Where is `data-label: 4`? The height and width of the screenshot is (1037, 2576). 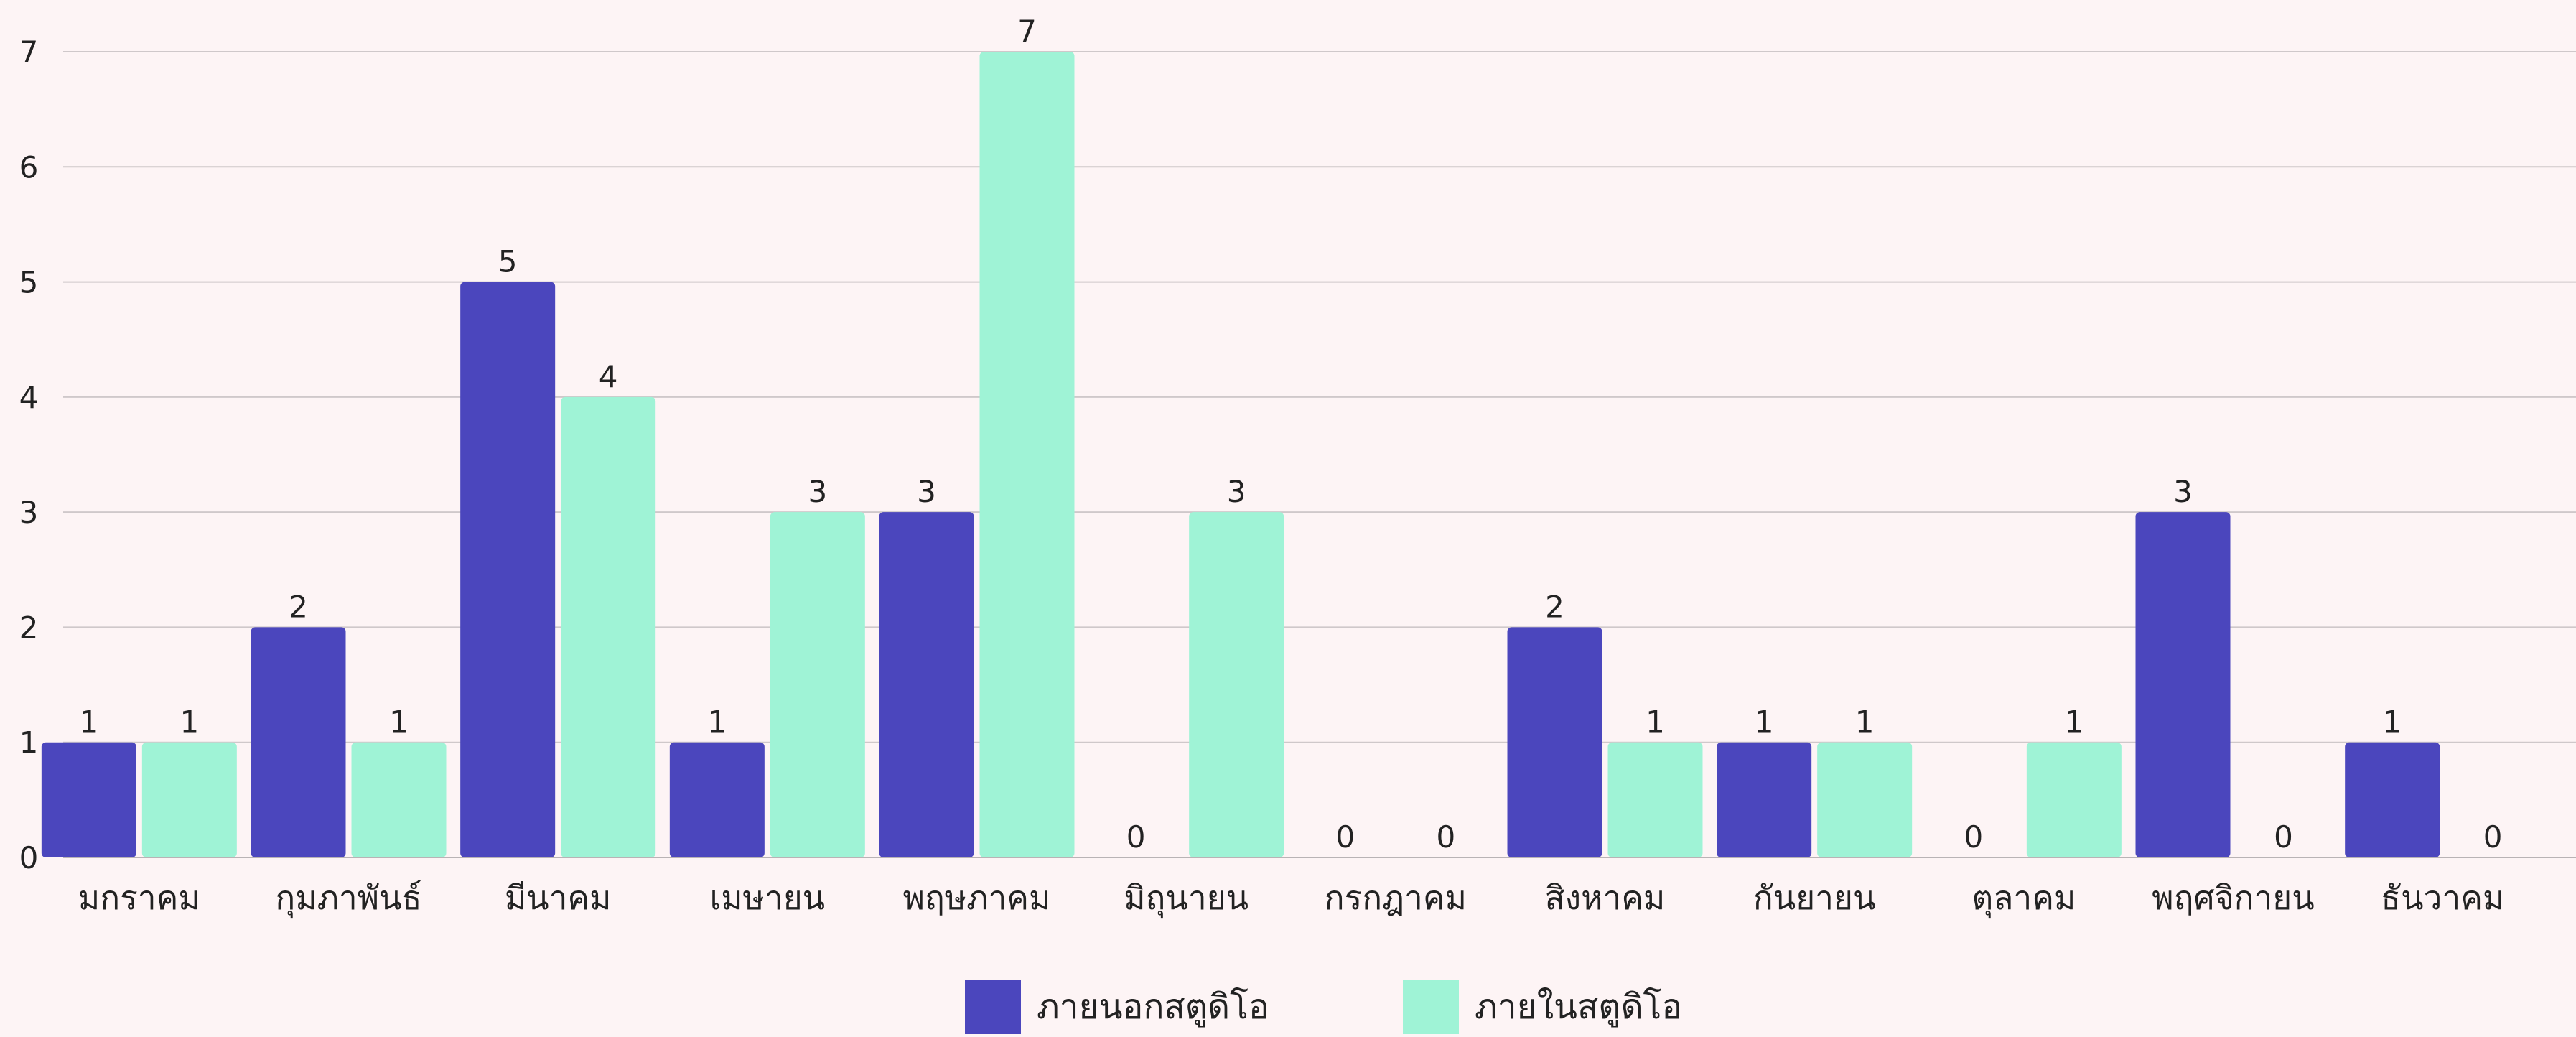
data-label: 4 is located at coordinates (608, 376).